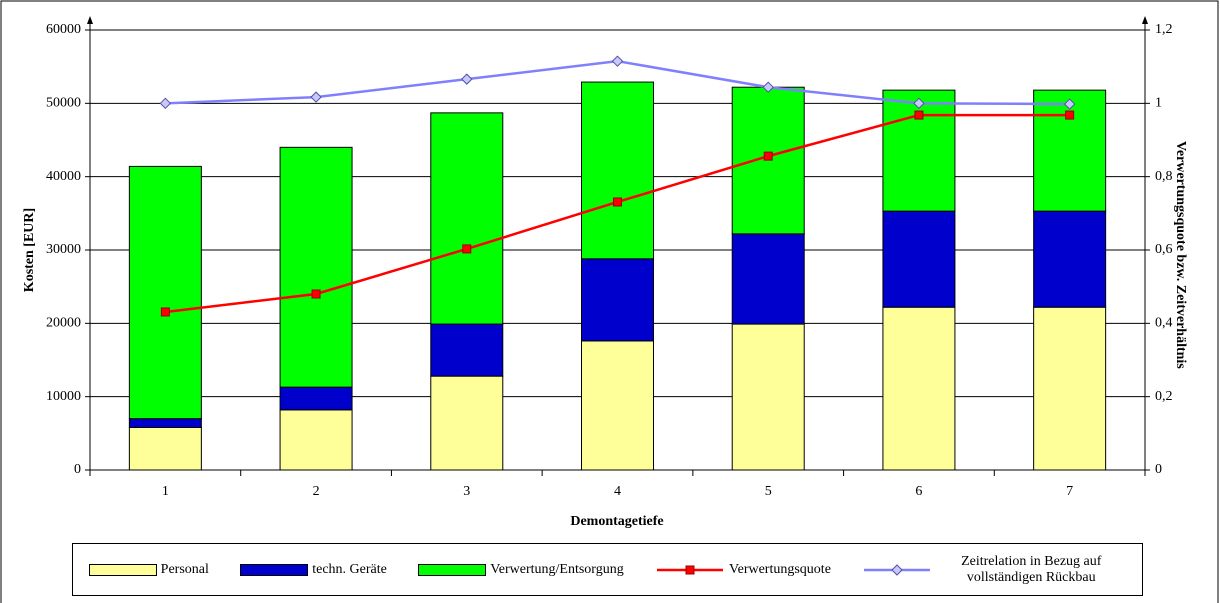  I want to click on legend-item: Verwertung/Entsorgung, so click(521, 570).